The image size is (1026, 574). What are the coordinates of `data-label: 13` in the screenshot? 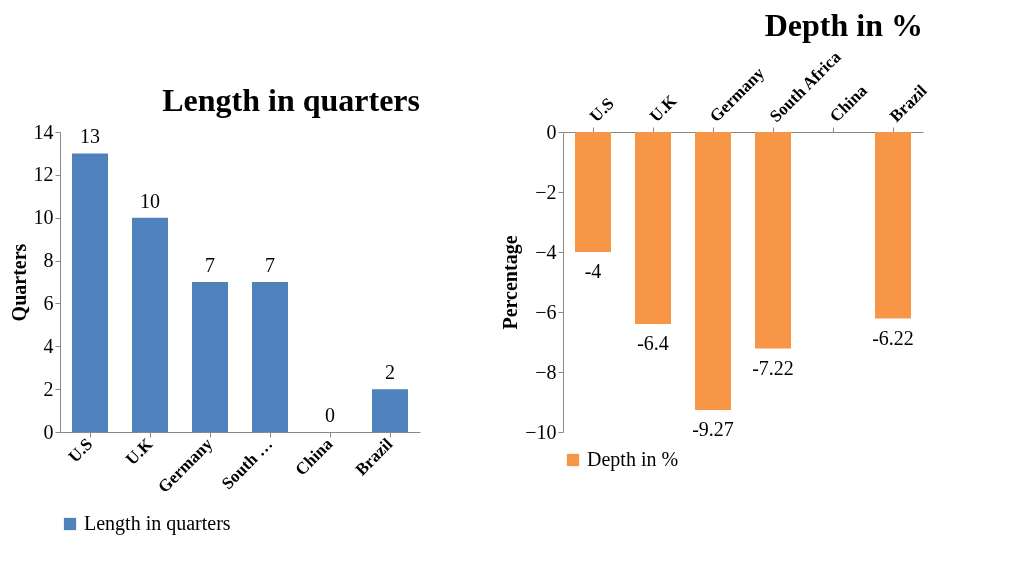 It's located at (90, 136).